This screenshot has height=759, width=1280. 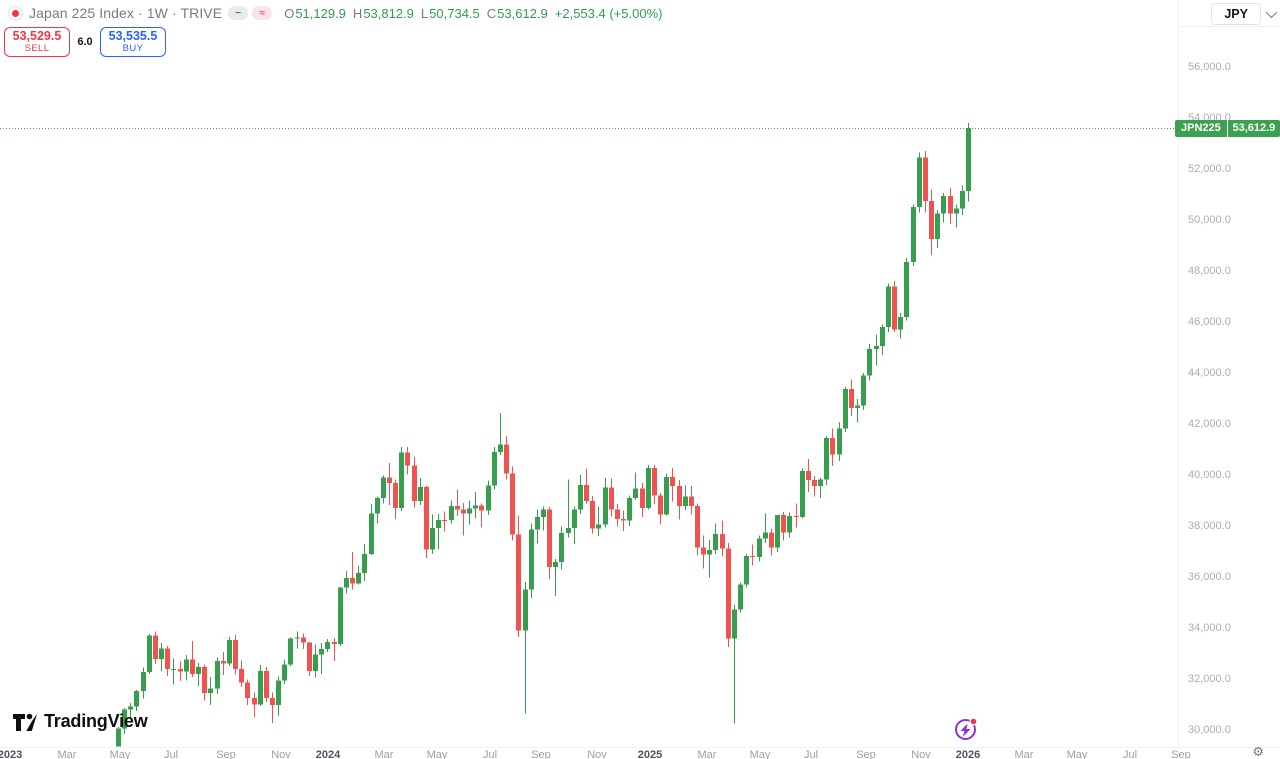 What do you see at coordinates (15, 13) in the screenshot?
I see `market-status-icon` at bounding box center [15, 13].